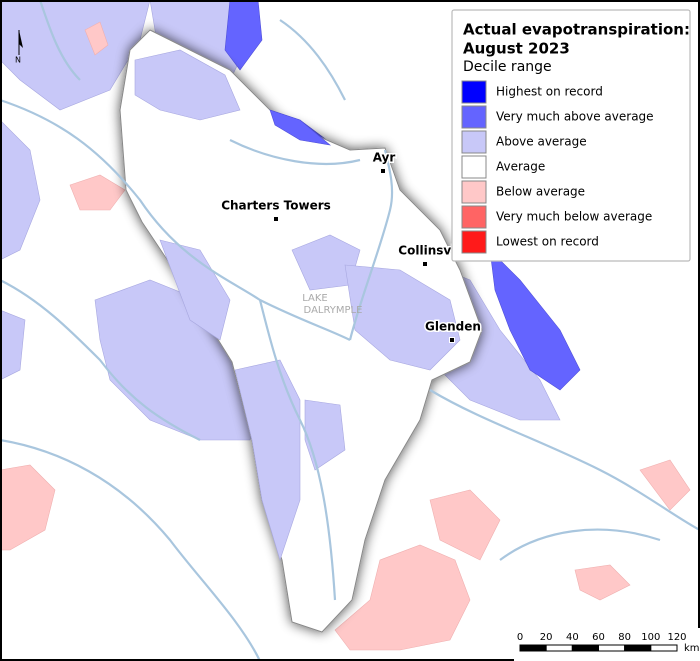 The width and height of the screenshot is (700, 661). What do you see at coordinates (540, 192) in the screenshot?
I see `legend-label: Below average` at bounding box center [540, 192].